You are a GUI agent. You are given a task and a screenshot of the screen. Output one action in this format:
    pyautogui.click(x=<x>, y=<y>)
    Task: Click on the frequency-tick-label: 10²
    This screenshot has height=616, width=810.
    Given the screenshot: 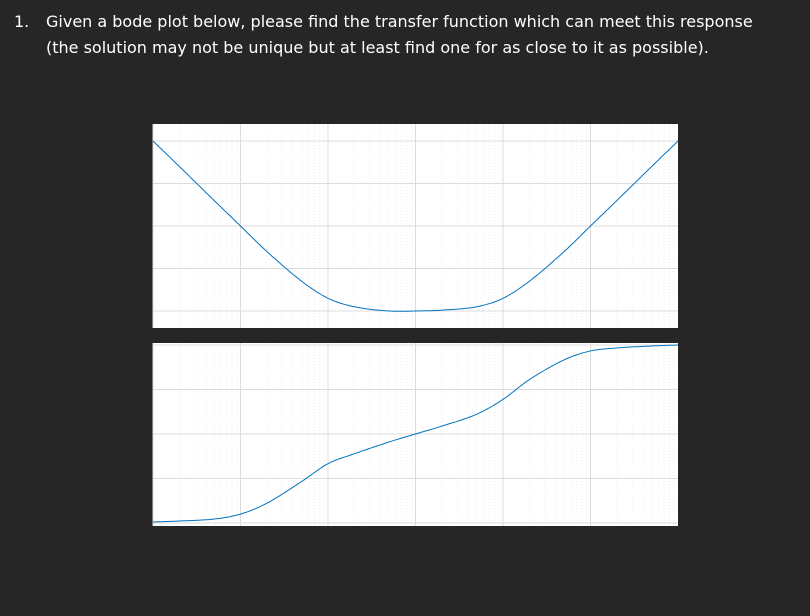 What is the action you would take?
    pyautogui.click(x=590, y=545)
    